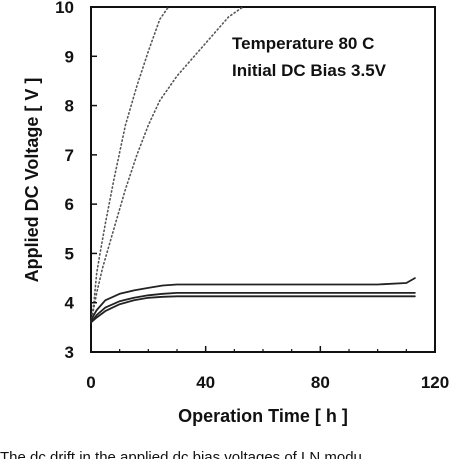 The width and height of the screenshot is (474, 459). I want to click on y-tick-label: 7, so click(69, 155).